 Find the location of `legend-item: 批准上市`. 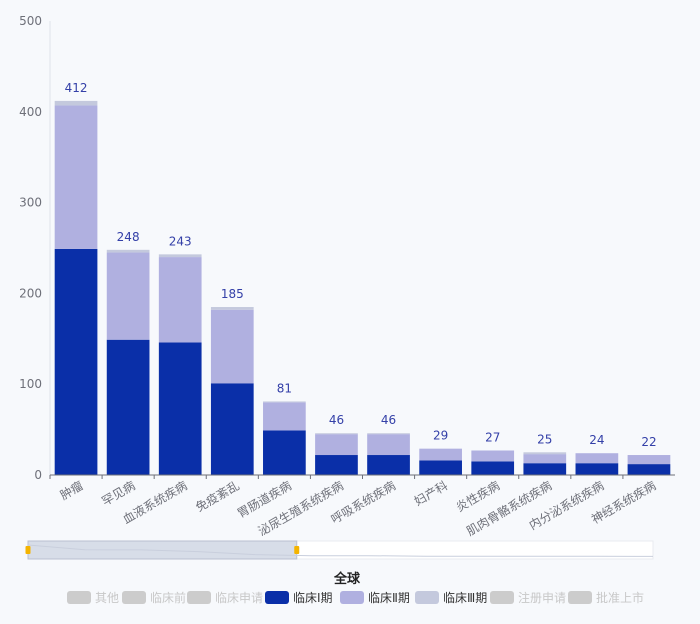

legend-item: 批准上市 is located at coordinates (606, 597).